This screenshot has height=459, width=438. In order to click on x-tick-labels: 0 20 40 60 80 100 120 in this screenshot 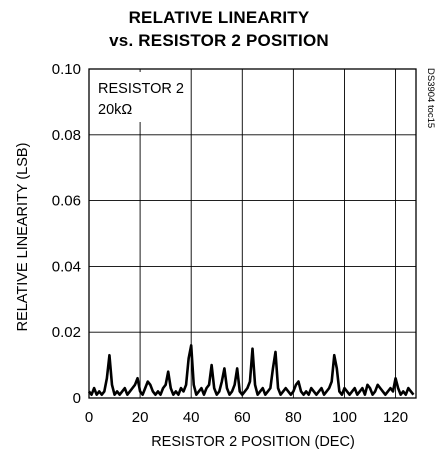, I will do `click(246, 417)`.